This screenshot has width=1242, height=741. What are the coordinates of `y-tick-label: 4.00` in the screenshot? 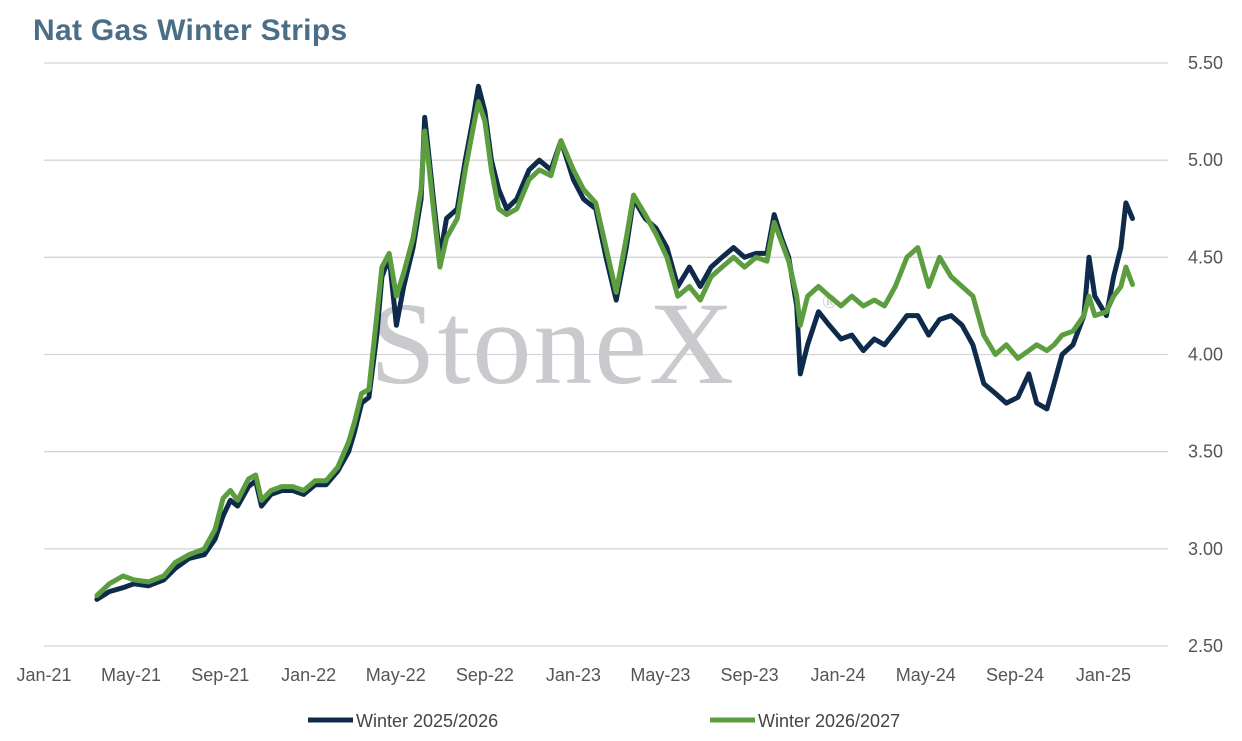 It's located at (1205, 355).